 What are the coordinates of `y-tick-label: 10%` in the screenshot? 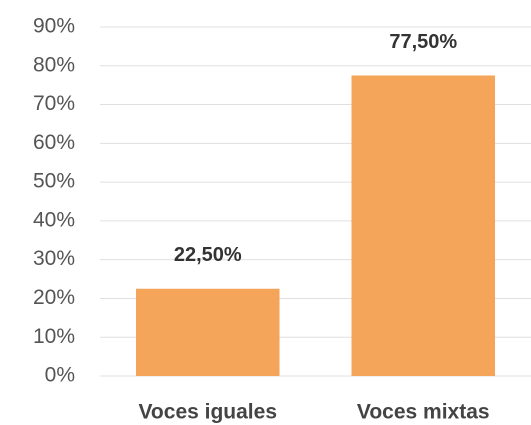 It's located at (54, 336).